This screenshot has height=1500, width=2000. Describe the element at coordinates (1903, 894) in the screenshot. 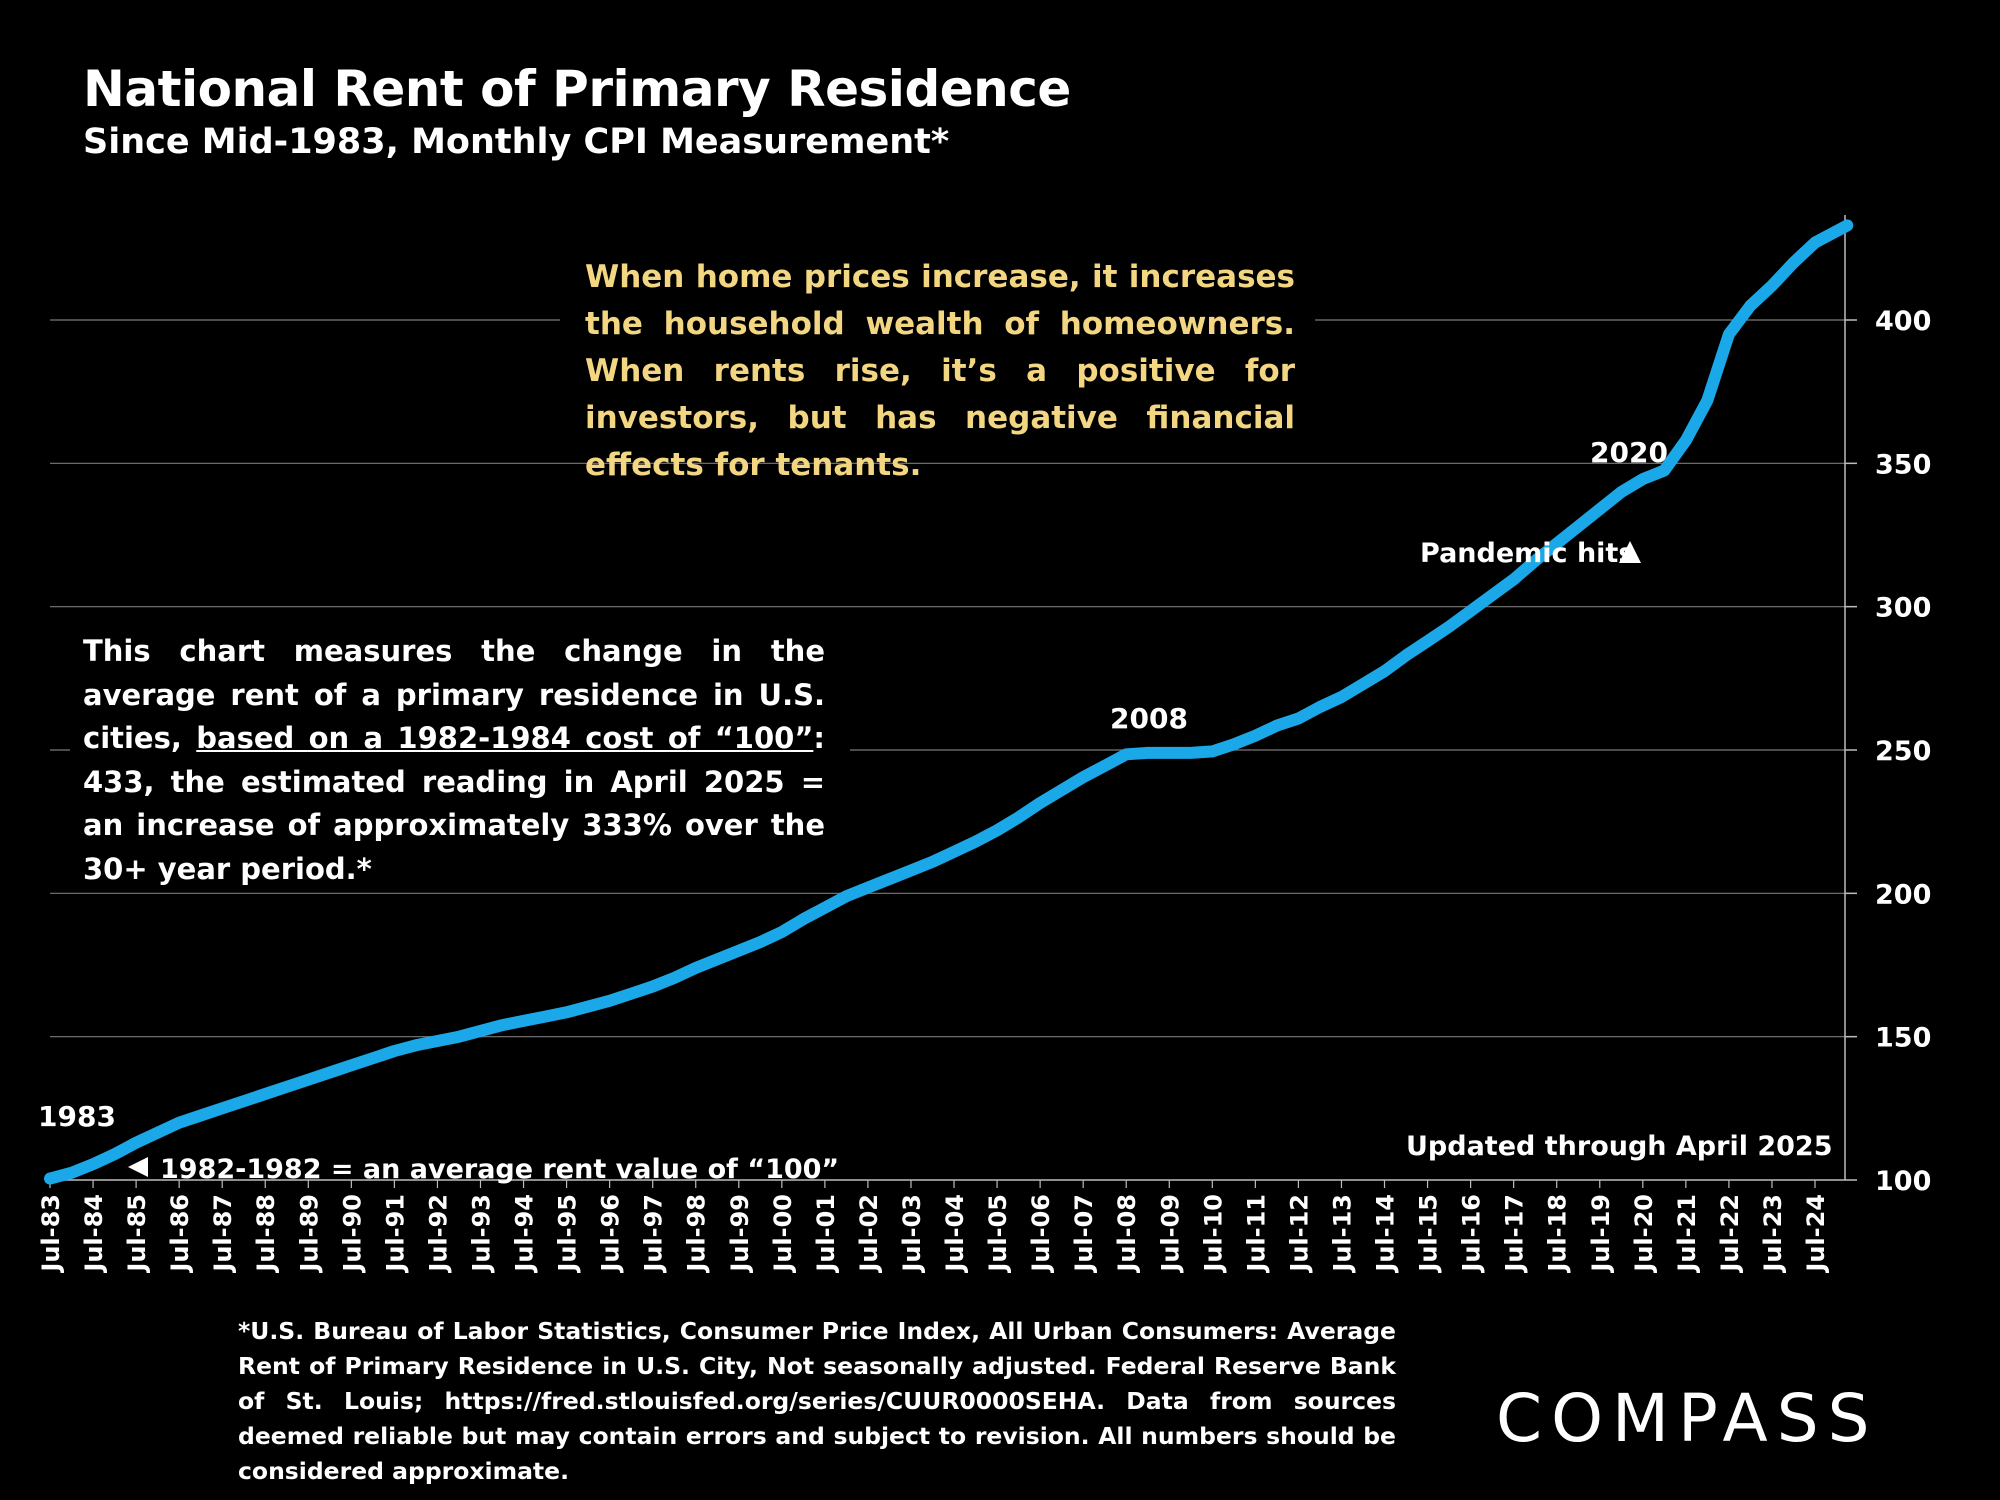

I see `y-tick-label-200: 200` at that location.